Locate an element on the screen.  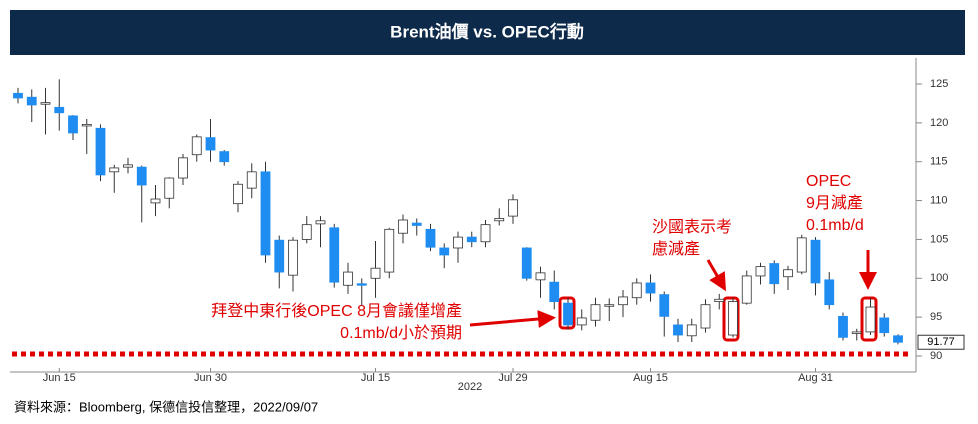
x-tick-label: Jun 30 is located at coordinates (210, 378).